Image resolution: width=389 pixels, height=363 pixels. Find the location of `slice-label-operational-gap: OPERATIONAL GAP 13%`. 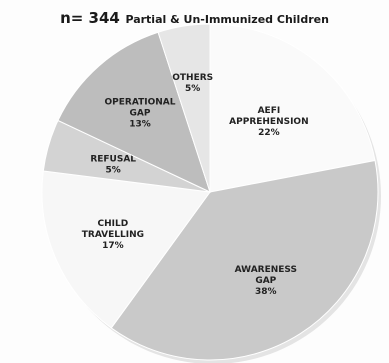

slice-label-operational-gap: OPERATIONAL GAP 13% is located at coordinates (140, 114).